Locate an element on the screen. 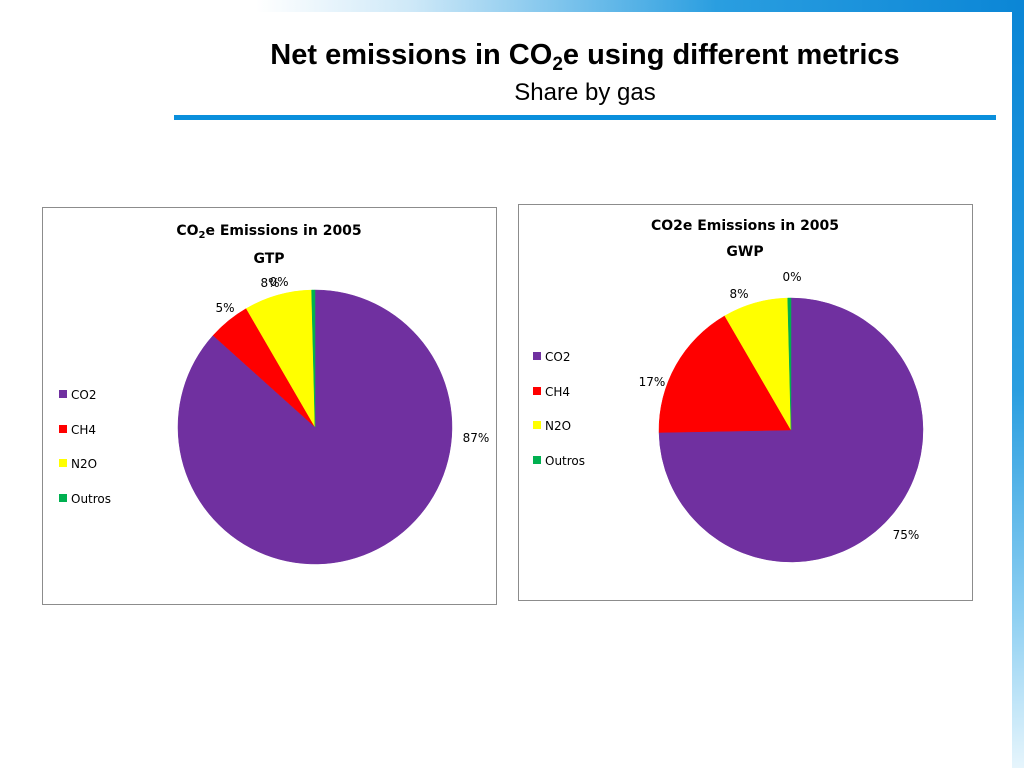  gwp-slice-co2 is located at coordinates (791, 430).